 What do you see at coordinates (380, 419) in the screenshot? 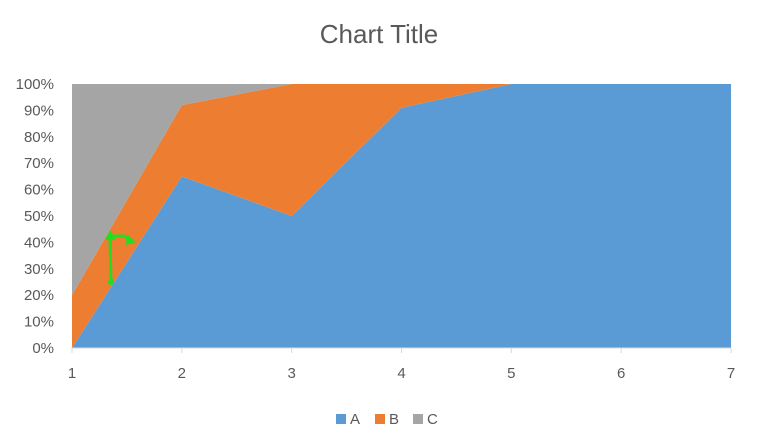
I see `legend-swatch-b` at bounding box center [380, 419].